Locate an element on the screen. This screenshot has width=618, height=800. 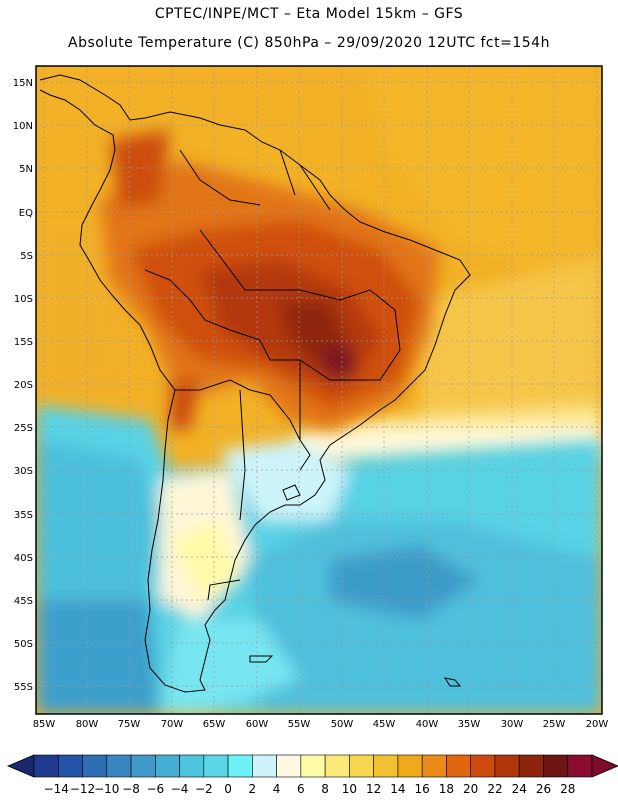
colorbar-label: 20 is located at coordinates (470, 789).